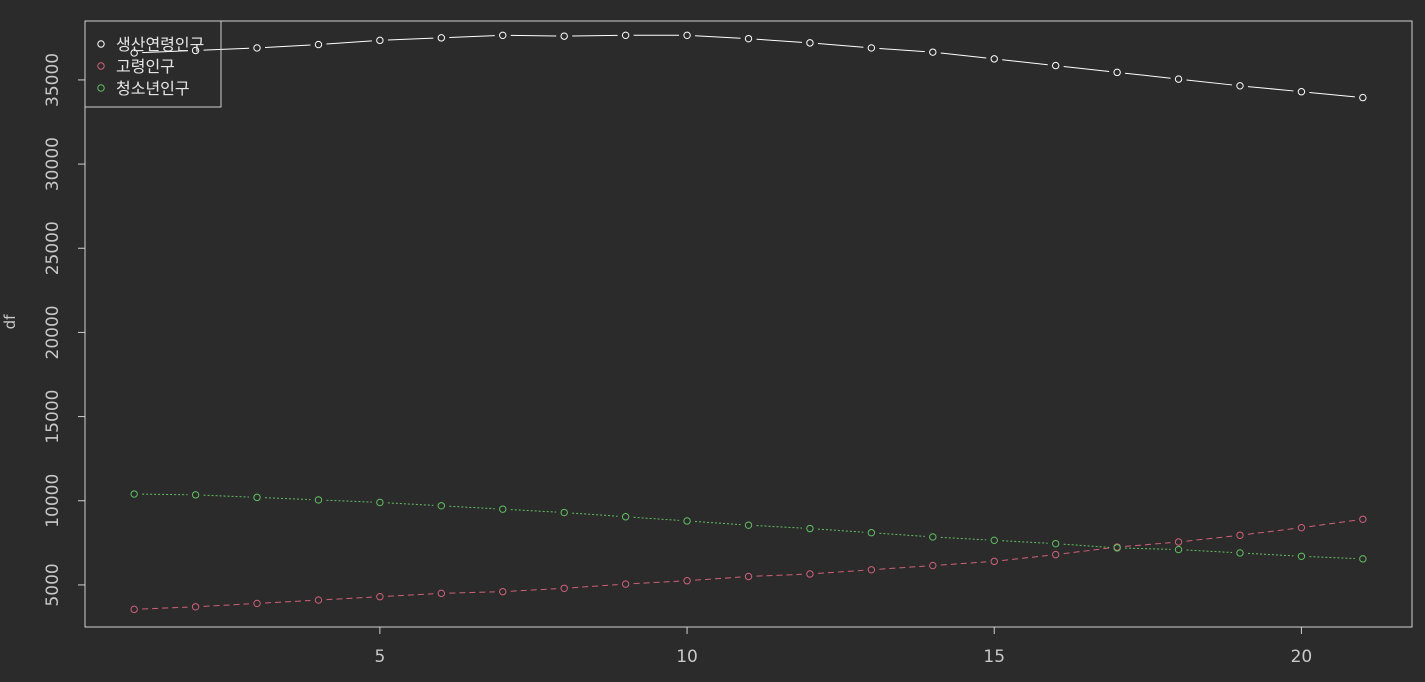 The width and height of the screenshot is (1425, 682). I want to click on legend-label: 생산연령인구, so click(160, 44).